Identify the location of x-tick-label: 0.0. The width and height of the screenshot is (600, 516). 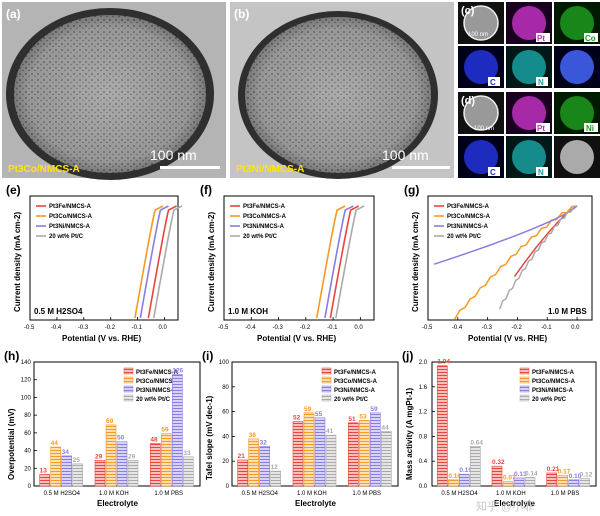
(575, 328).